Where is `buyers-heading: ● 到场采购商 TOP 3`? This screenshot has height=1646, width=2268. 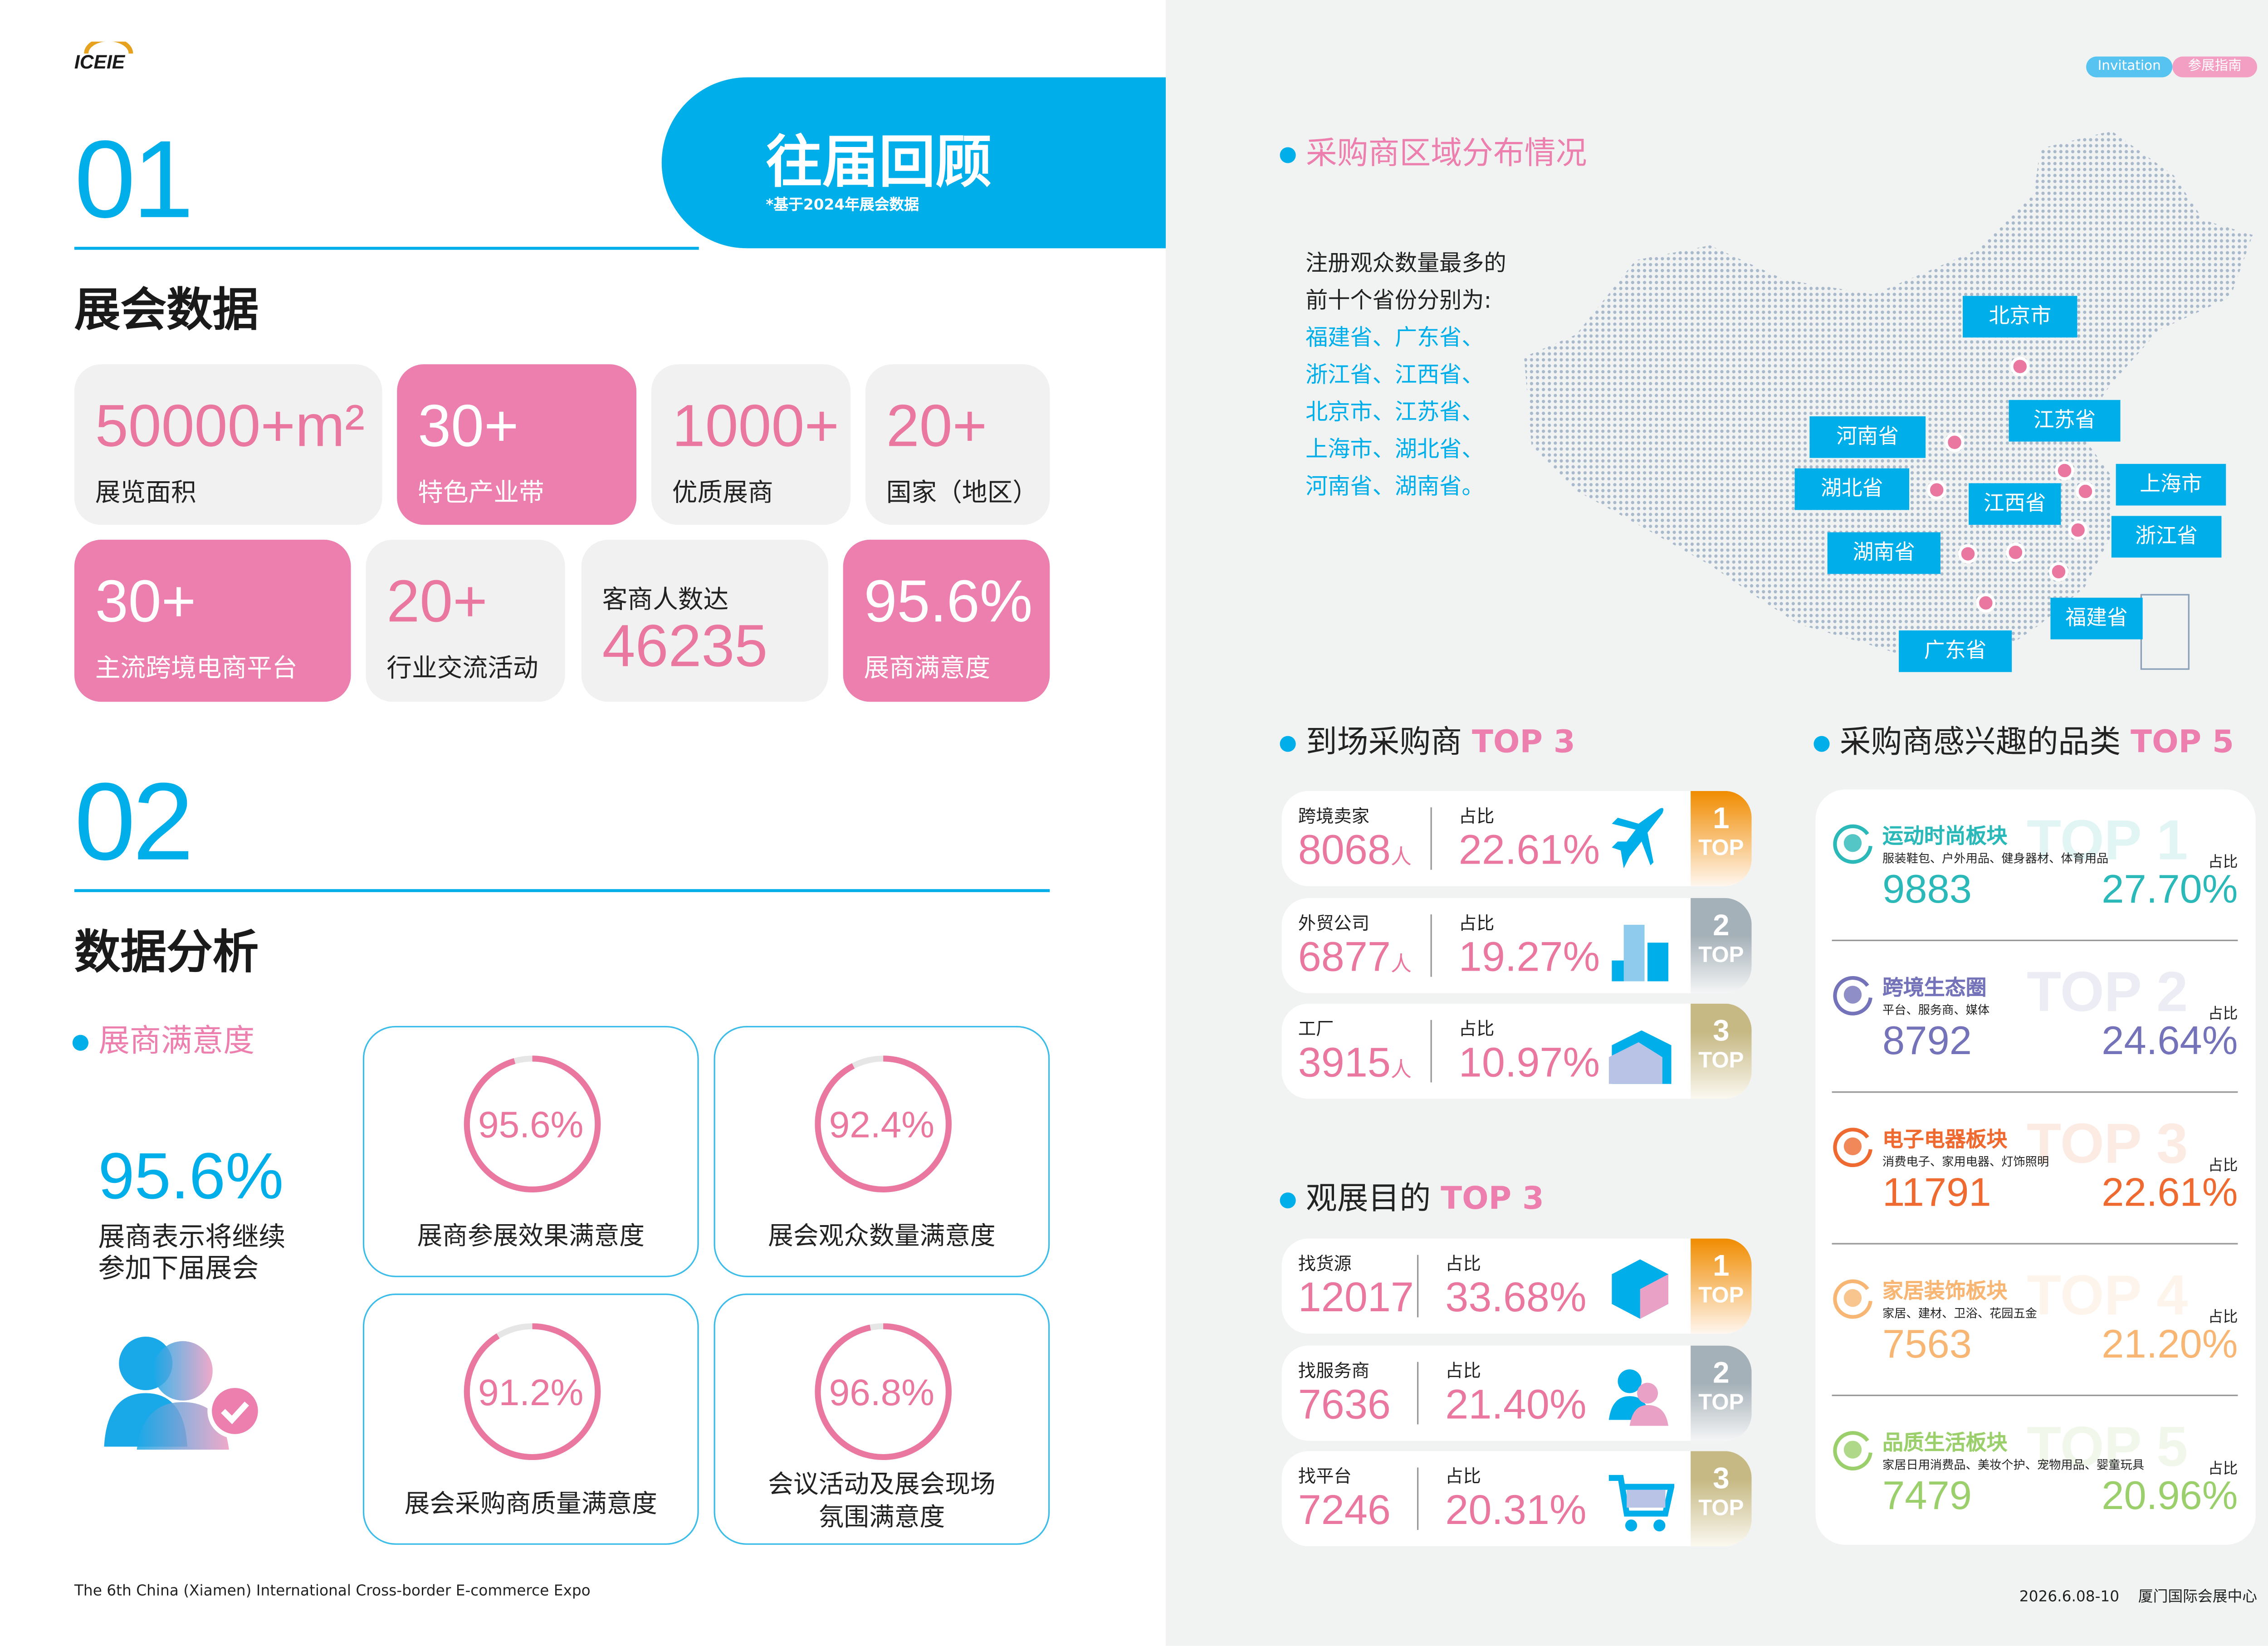
buyers-heading: ● 到场采购商 TOP 3 is located at coordinates (1427, 742).